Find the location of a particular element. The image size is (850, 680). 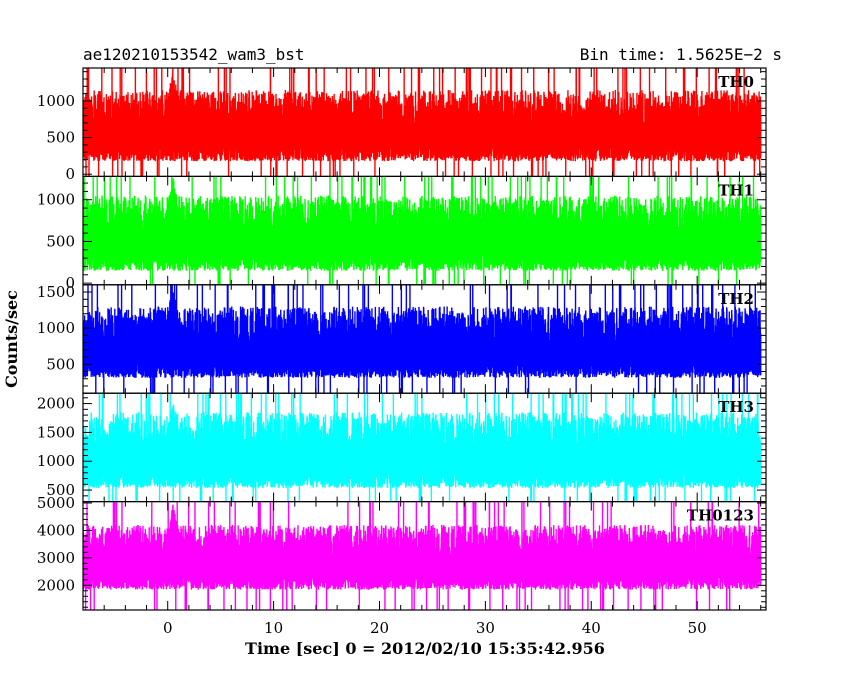

series-th0 is located at coordinates (422, 122).